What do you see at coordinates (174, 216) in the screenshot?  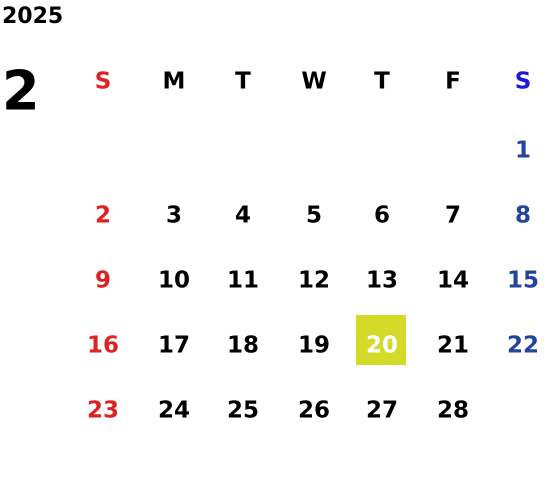 I see `day: 3` at bounding box center [174, 216].